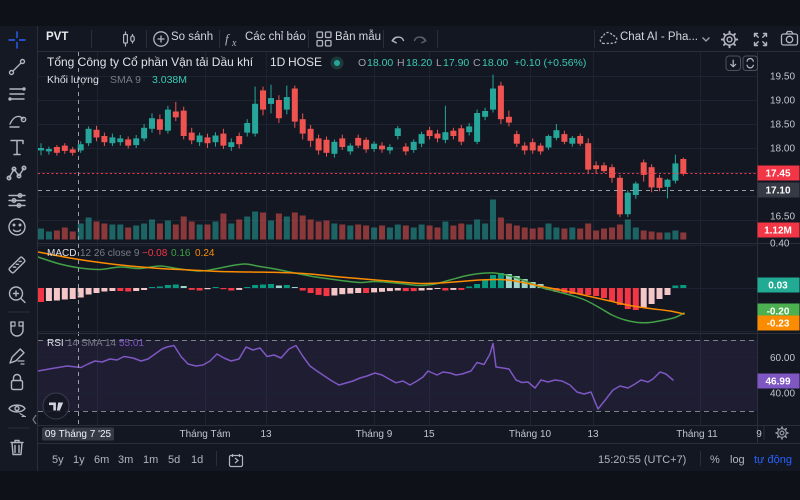 The width and height of the screenshot is (800, 500). I want to click on svg-text: 19.50, so click(782, 77).